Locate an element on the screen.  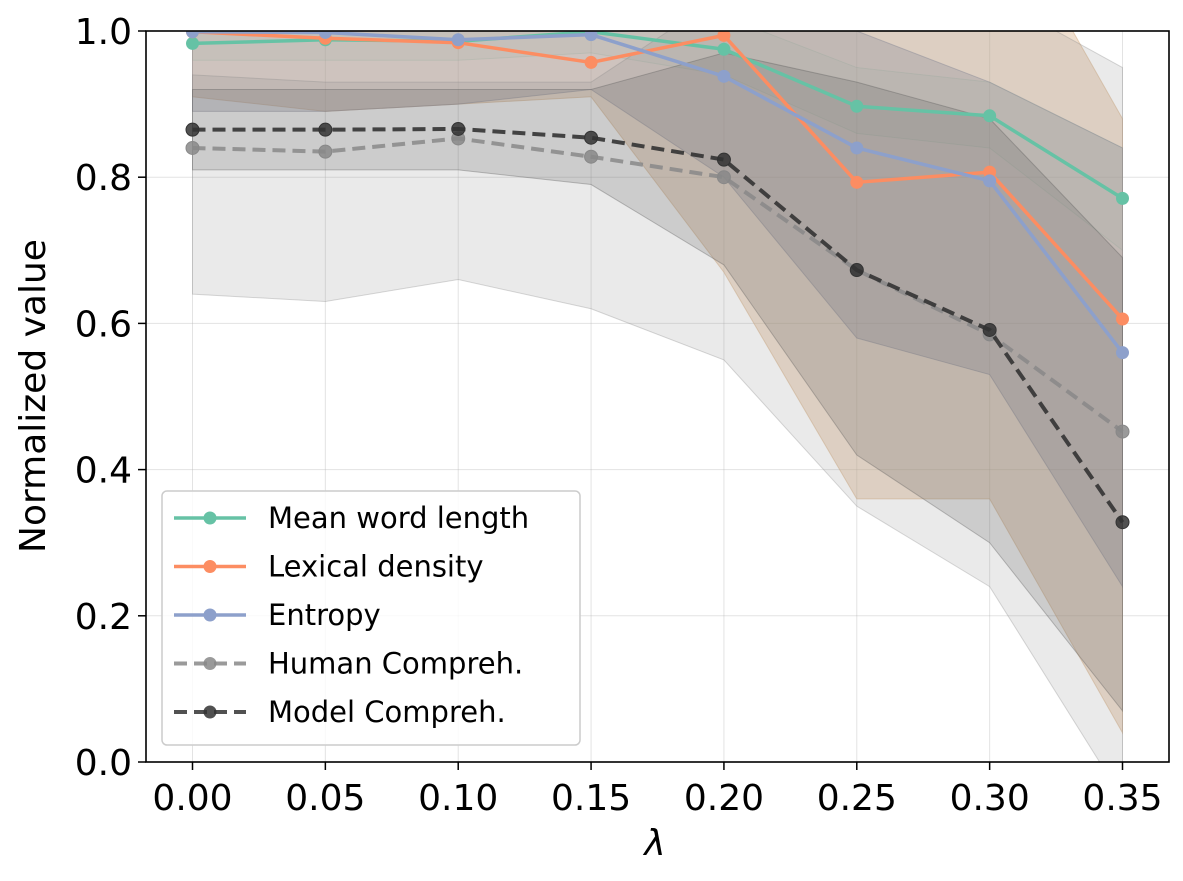
legend-label-1: Lexical density is located at coordinates (376, 567).